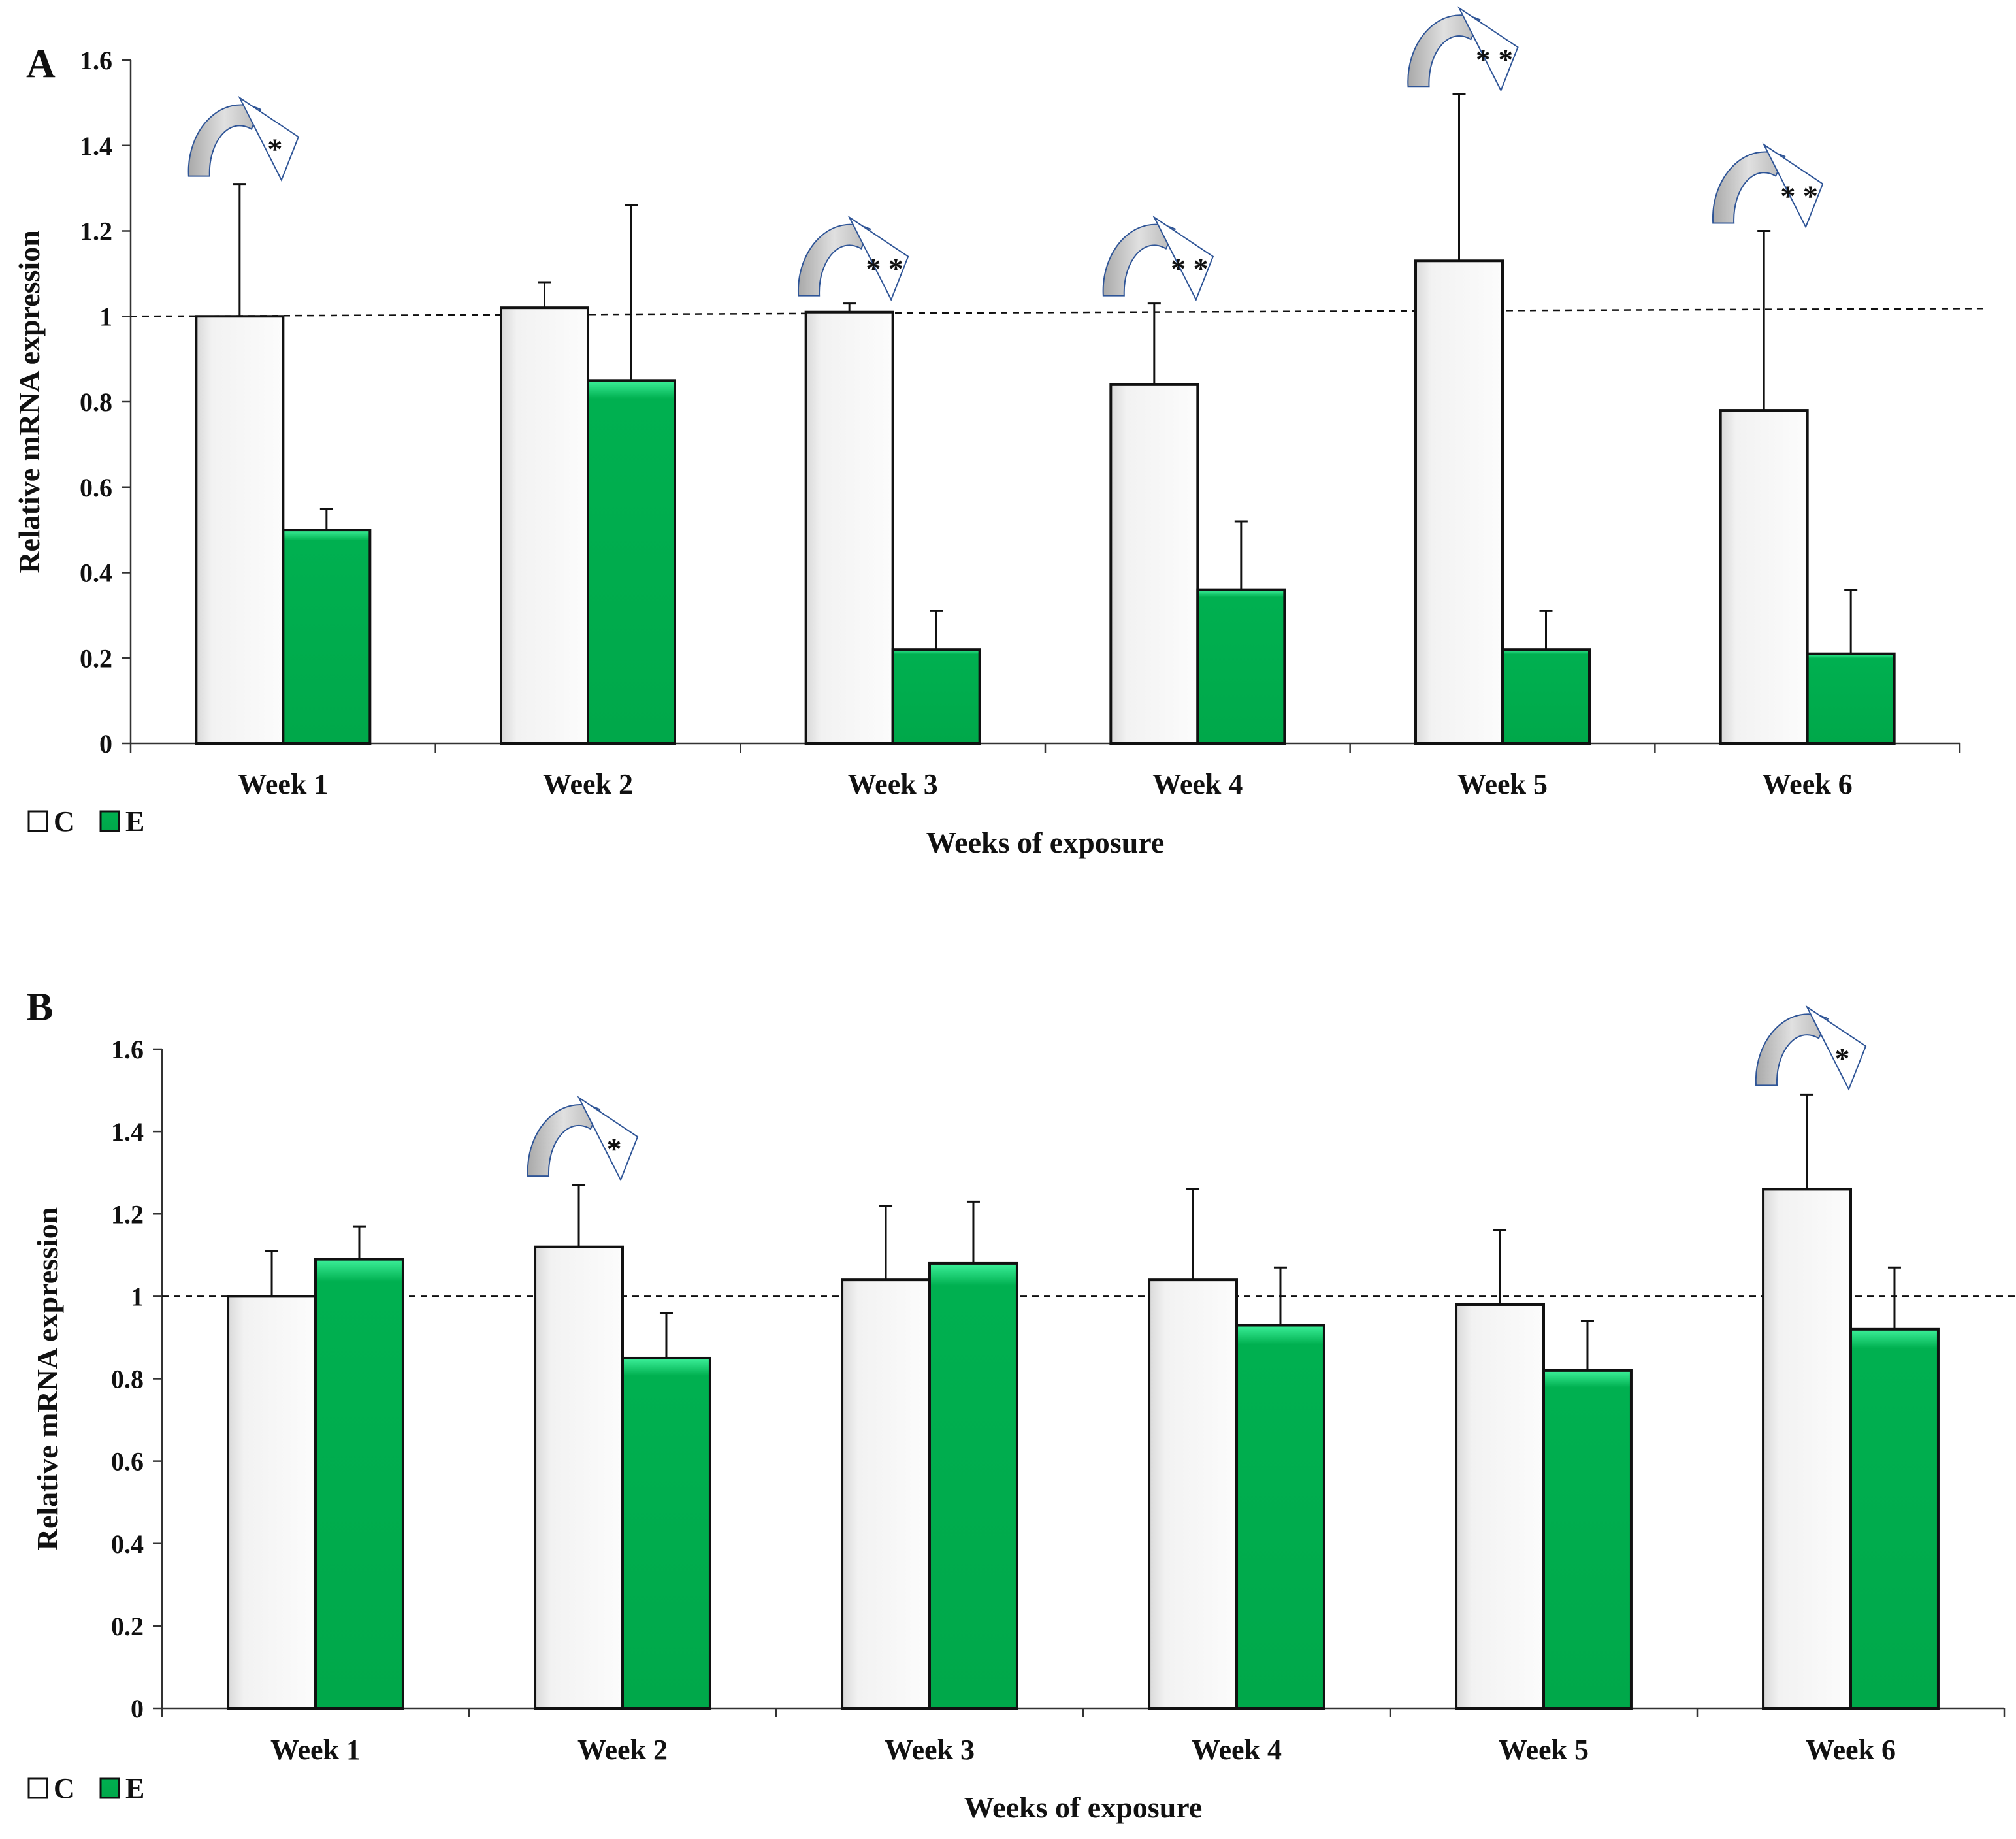  Describe the element at coordinates (39, 1007) in the screenshot. I see `panel-letter: B` at that location.